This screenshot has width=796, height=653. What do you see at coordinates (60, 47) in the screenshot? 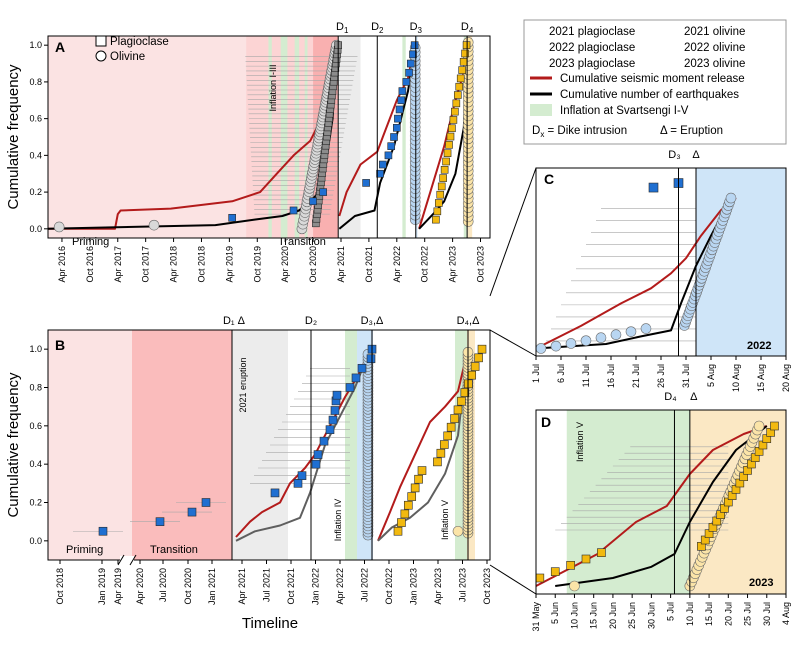
I see `panel-a-label: A` at bounding box center [60, 47].